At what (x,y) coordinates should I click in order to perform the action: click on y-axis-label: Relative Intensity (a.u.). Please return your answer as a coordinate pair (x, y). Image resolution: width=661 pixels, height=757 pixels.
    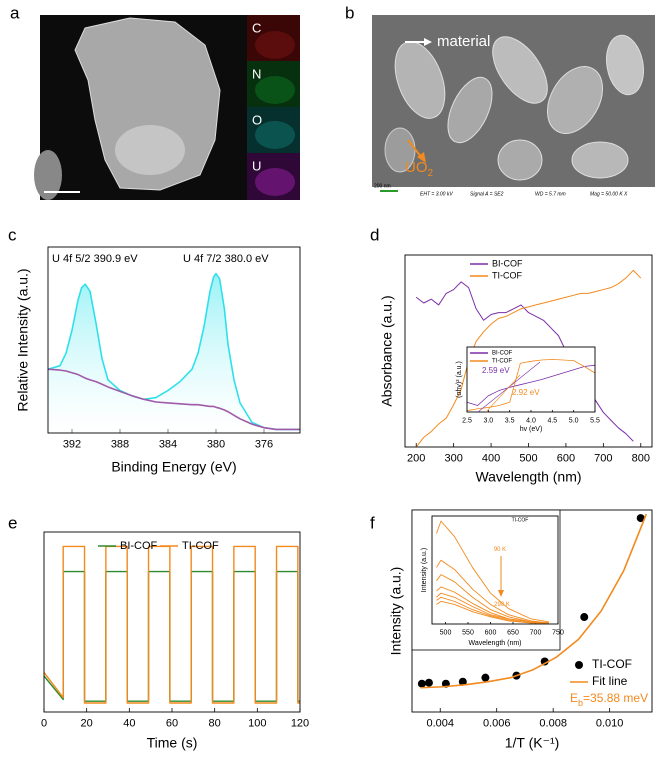
    Looking at the image, I should click on (23, 339).